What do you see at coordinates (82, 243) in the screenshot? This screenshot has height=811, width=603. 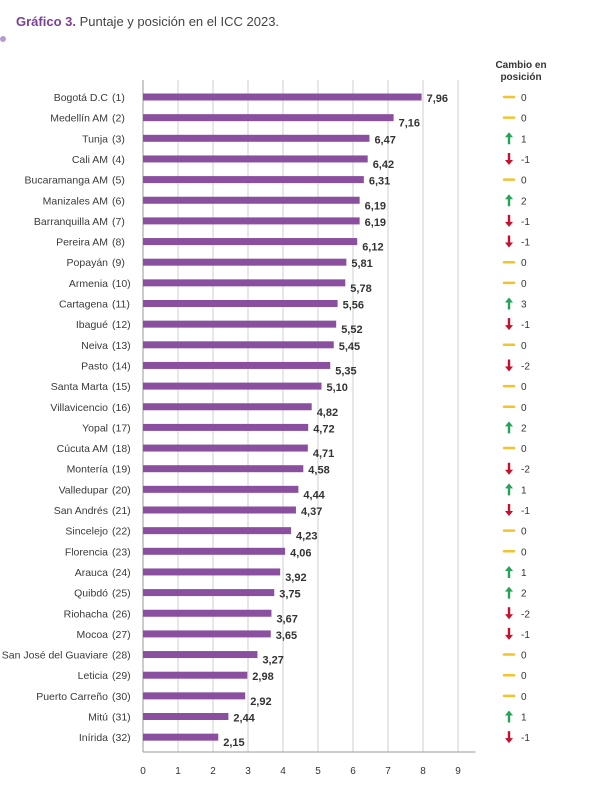 I see `category-label: Pereira AM` at bounding box center [82, 243].